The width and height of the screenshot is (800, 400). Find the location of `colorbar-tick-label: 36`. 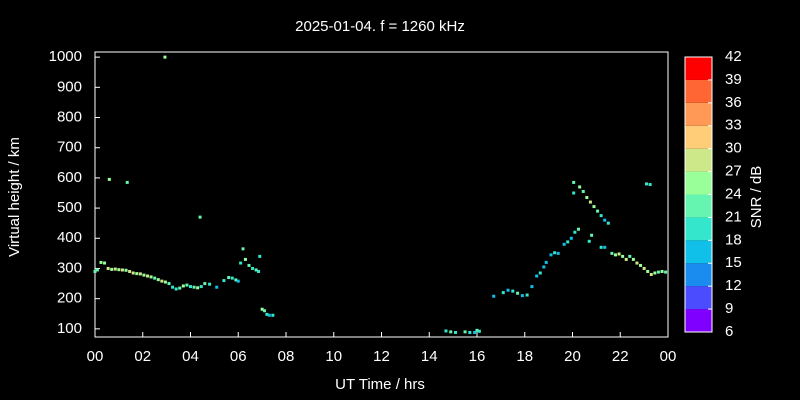

colorbar-tick-label: 36 is located at coordinates (733, 102).